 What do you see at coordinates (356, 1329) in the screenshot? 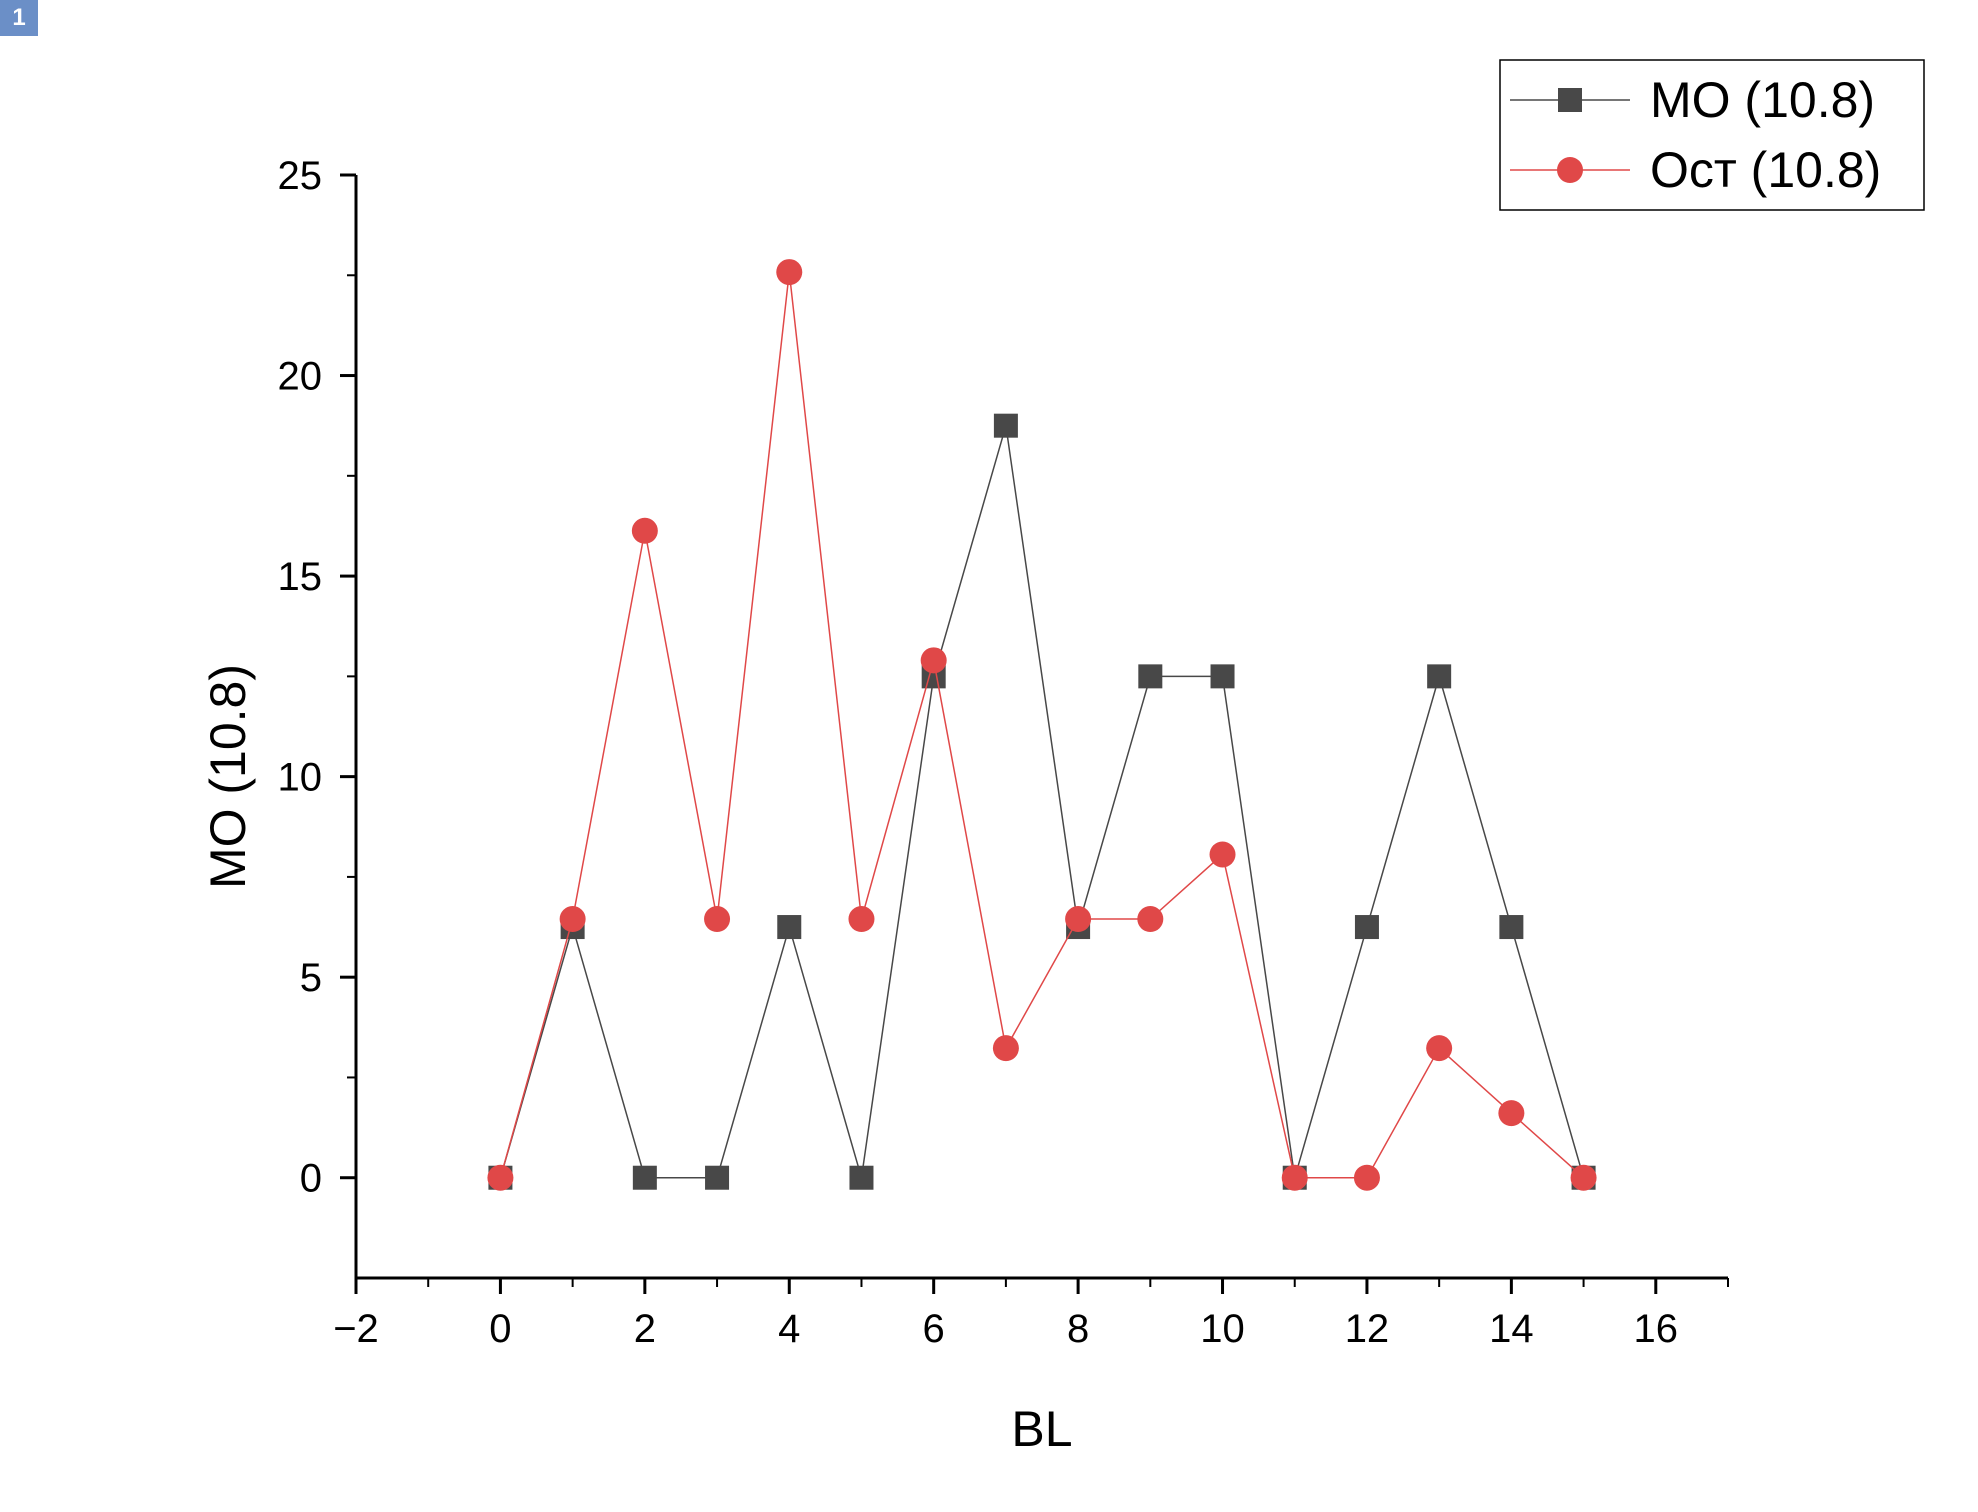
I see `x-tick-label: −2` at bounding box center [356, 1329].